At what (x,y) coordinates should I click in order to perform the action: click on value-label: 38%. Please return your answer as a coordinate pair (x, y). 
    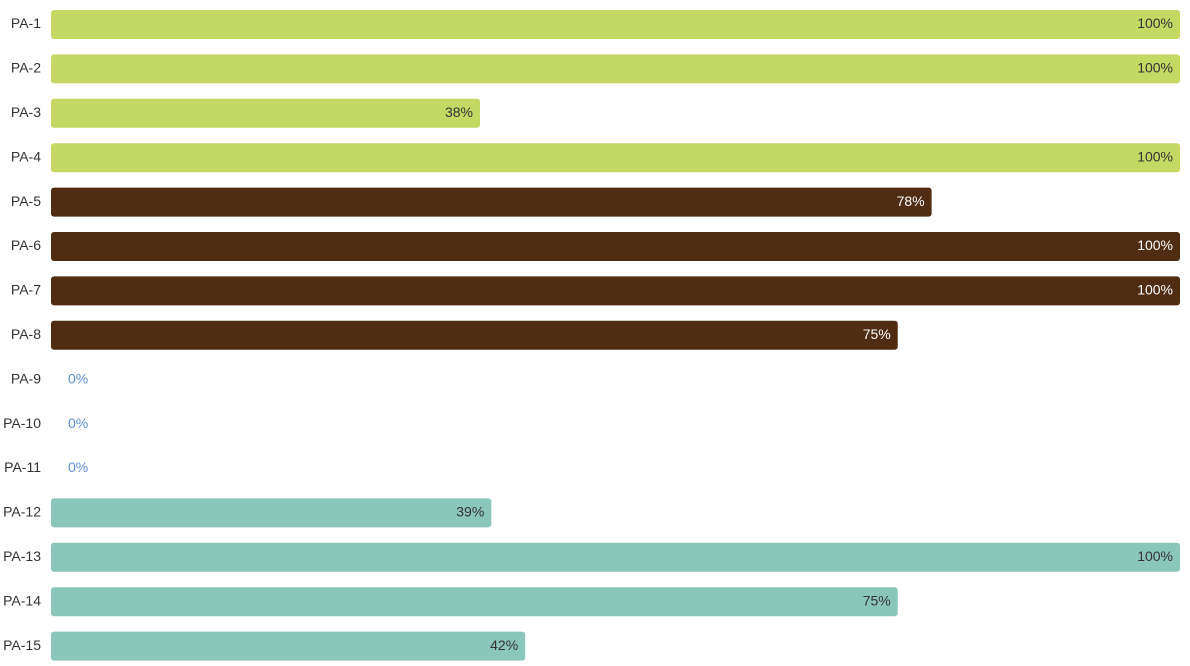
    Looking at the image, I should click on (459, 112).